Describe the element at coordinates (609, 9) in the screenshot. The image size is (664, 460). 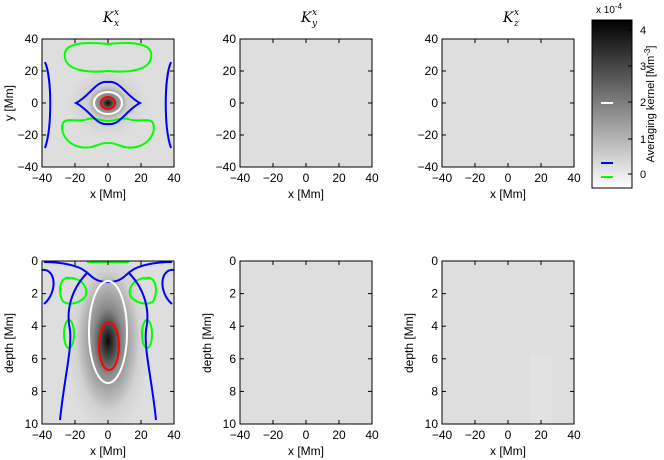
I see `colorbar-exponent: x 10-4` at that location.